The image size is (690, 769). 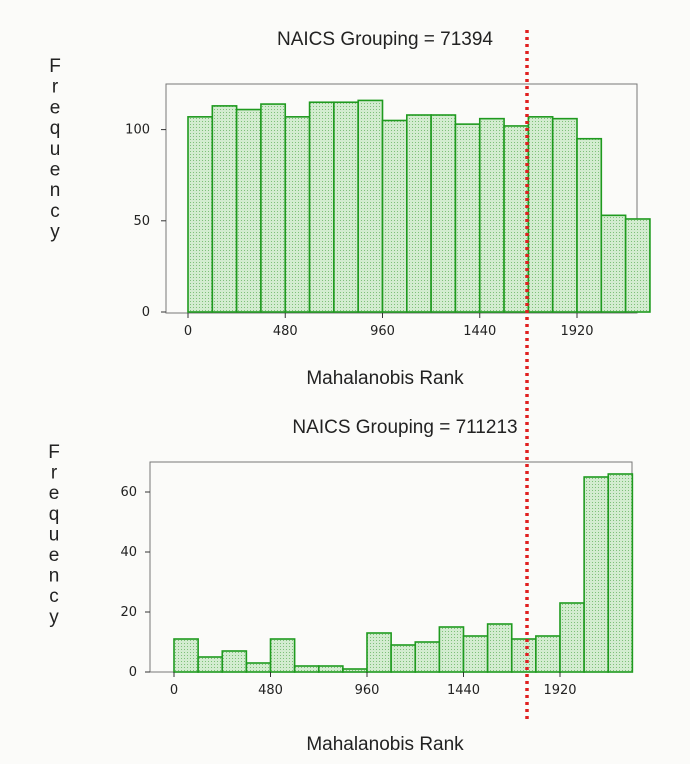 What do you see at coordinates (128, 552) in the screenshot?
I see `y-tick-label: 40` at bounding box center [128, 552].